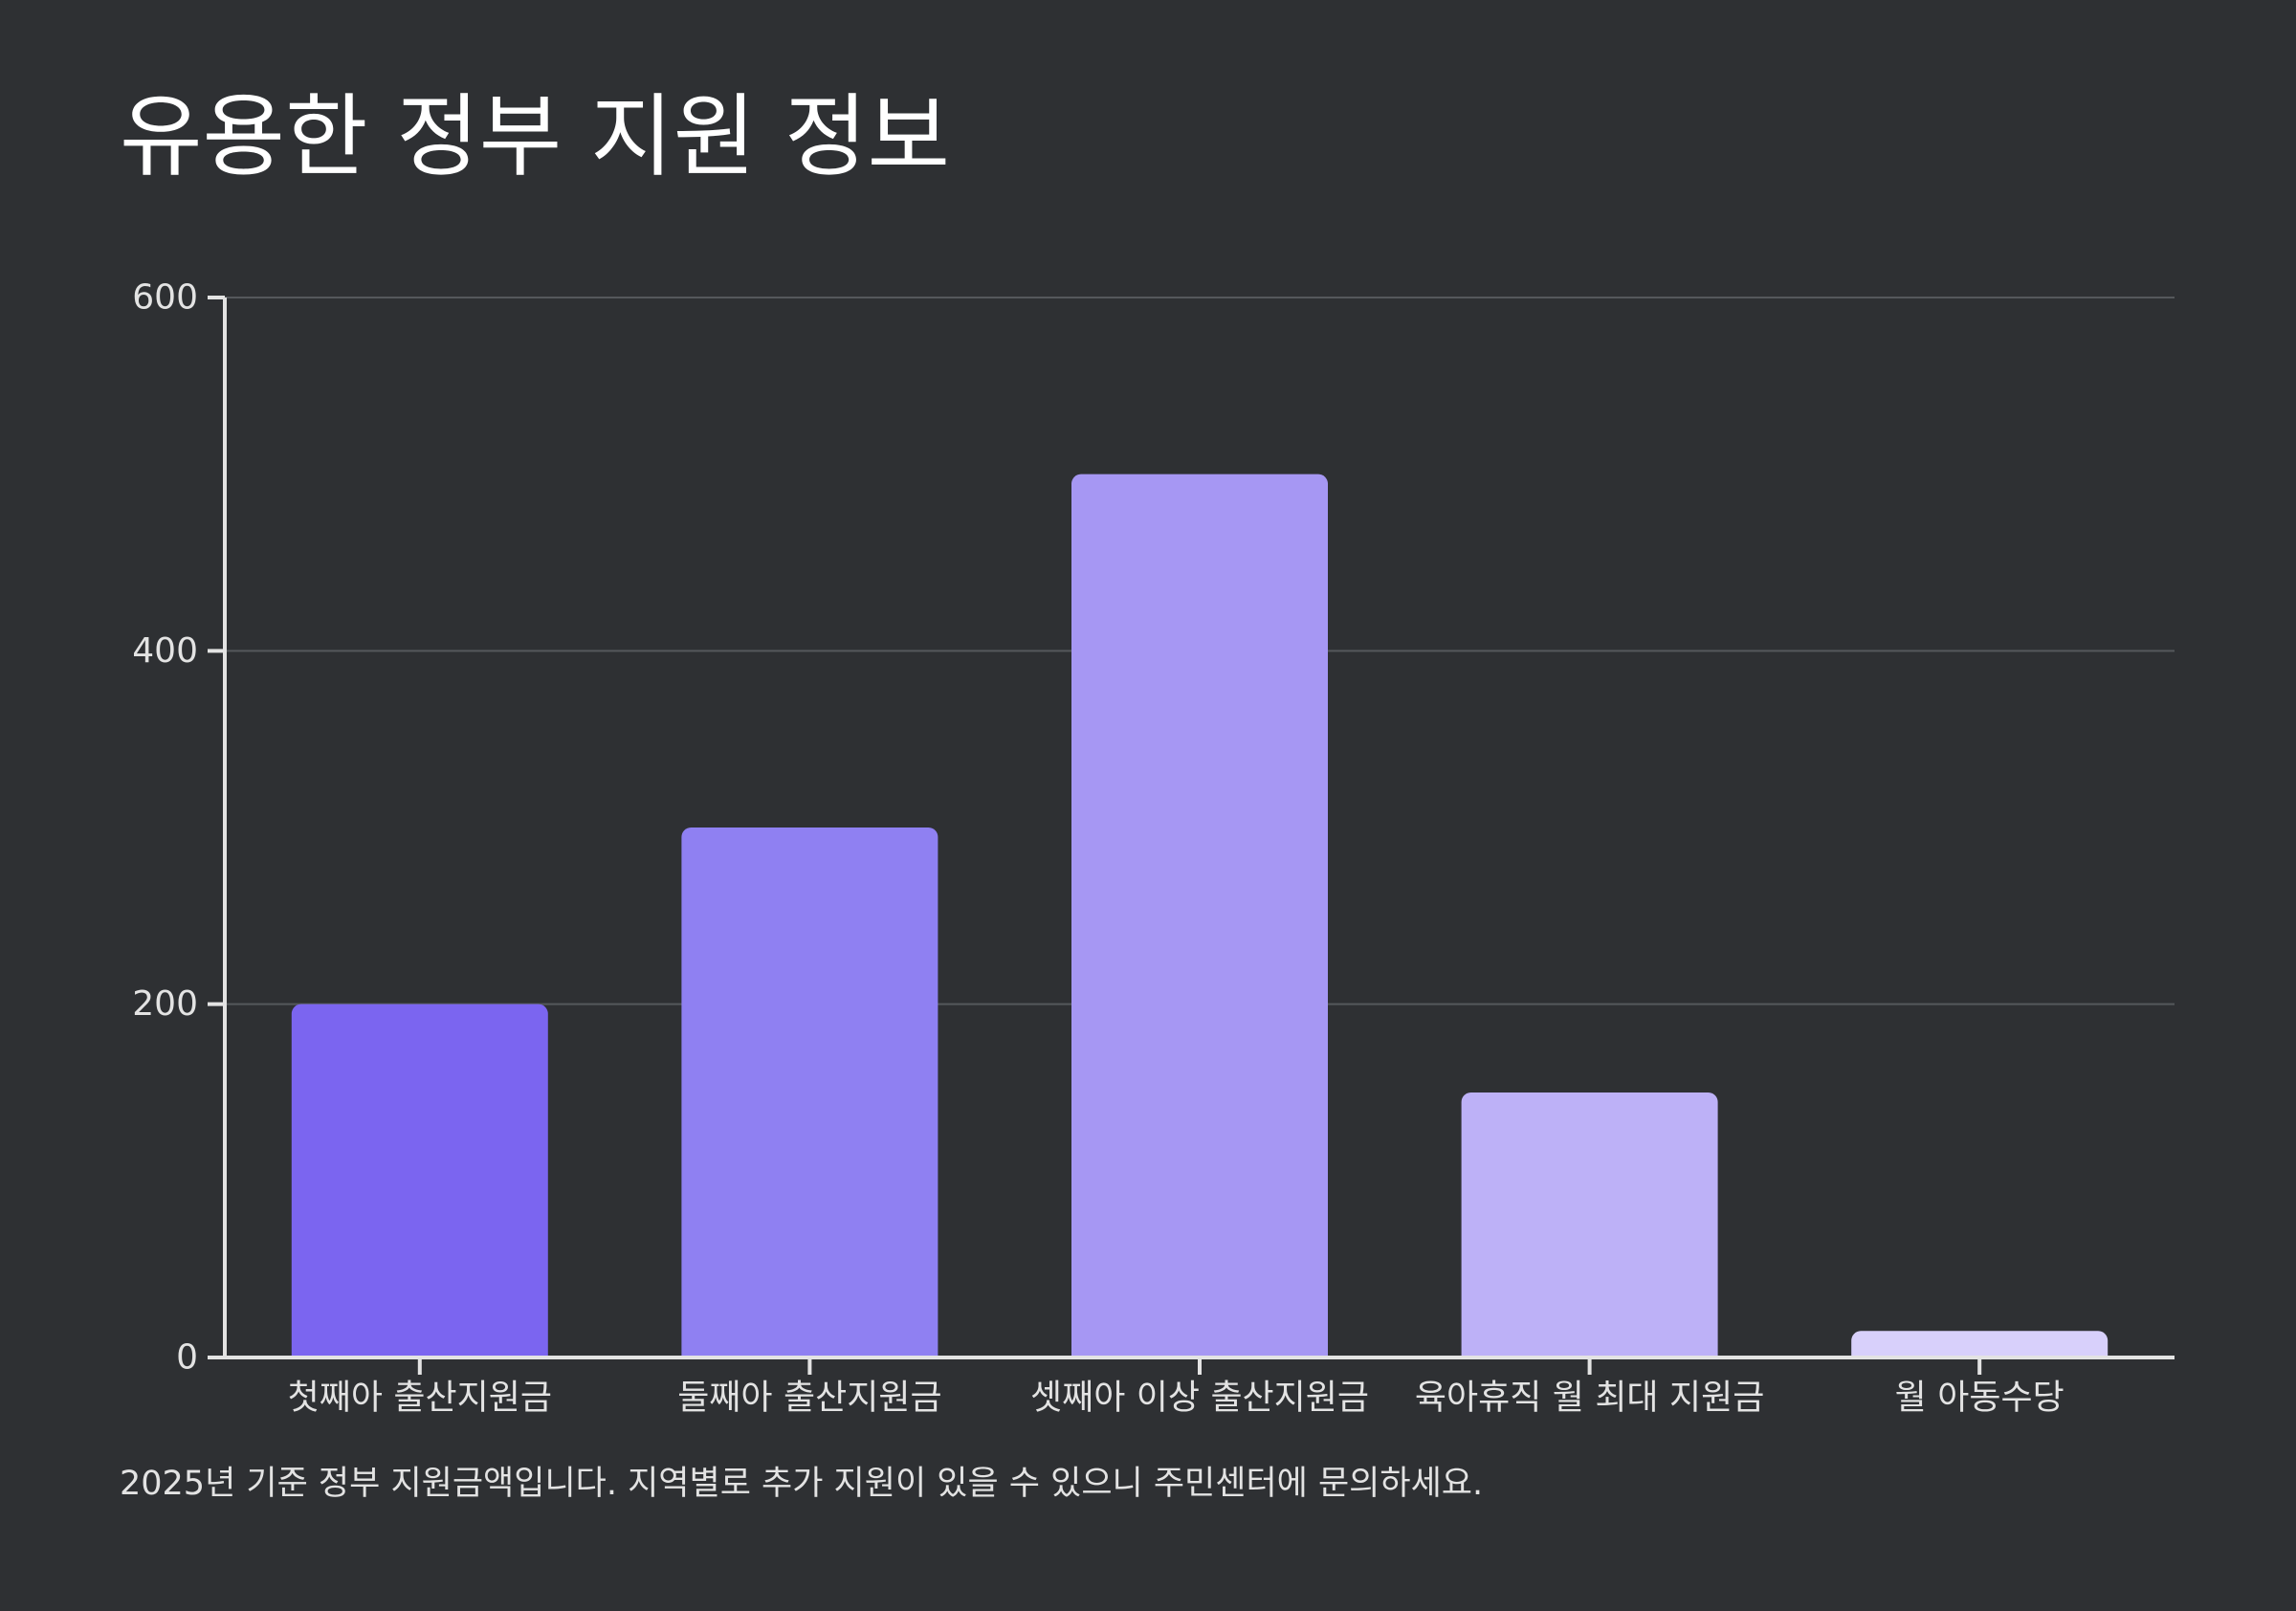 The height and width of the screenshot is (1611, 2296). What do you see at coordinates (1979, 1399) in the screenshot?
I see `x-category-label: 월 아동수당` at bounding box center [1979, 1399].